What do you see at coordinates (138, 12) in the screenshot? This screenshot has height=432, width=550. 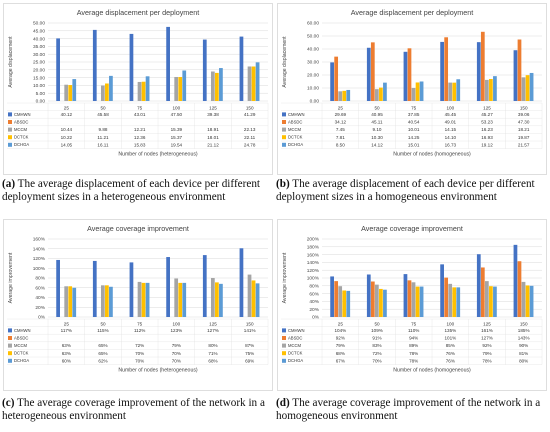 I see `chart-title: Average displacement per deployment` at bounding box center [138, 12].